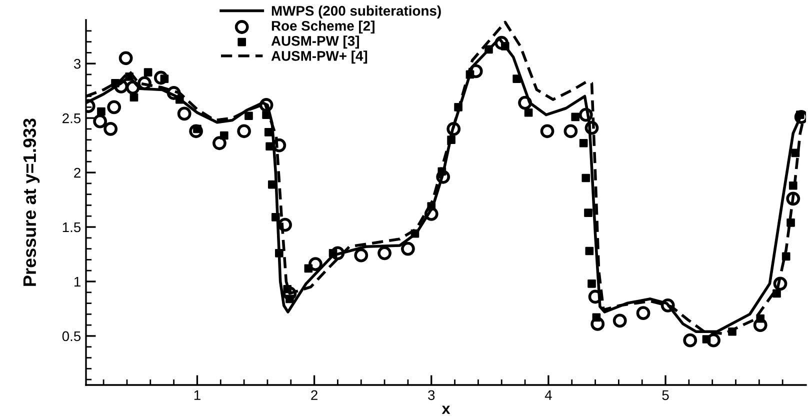 The height and width of the screenshot is (418, 808). I want to click on x-tick-label: 4, so click(548, 395).